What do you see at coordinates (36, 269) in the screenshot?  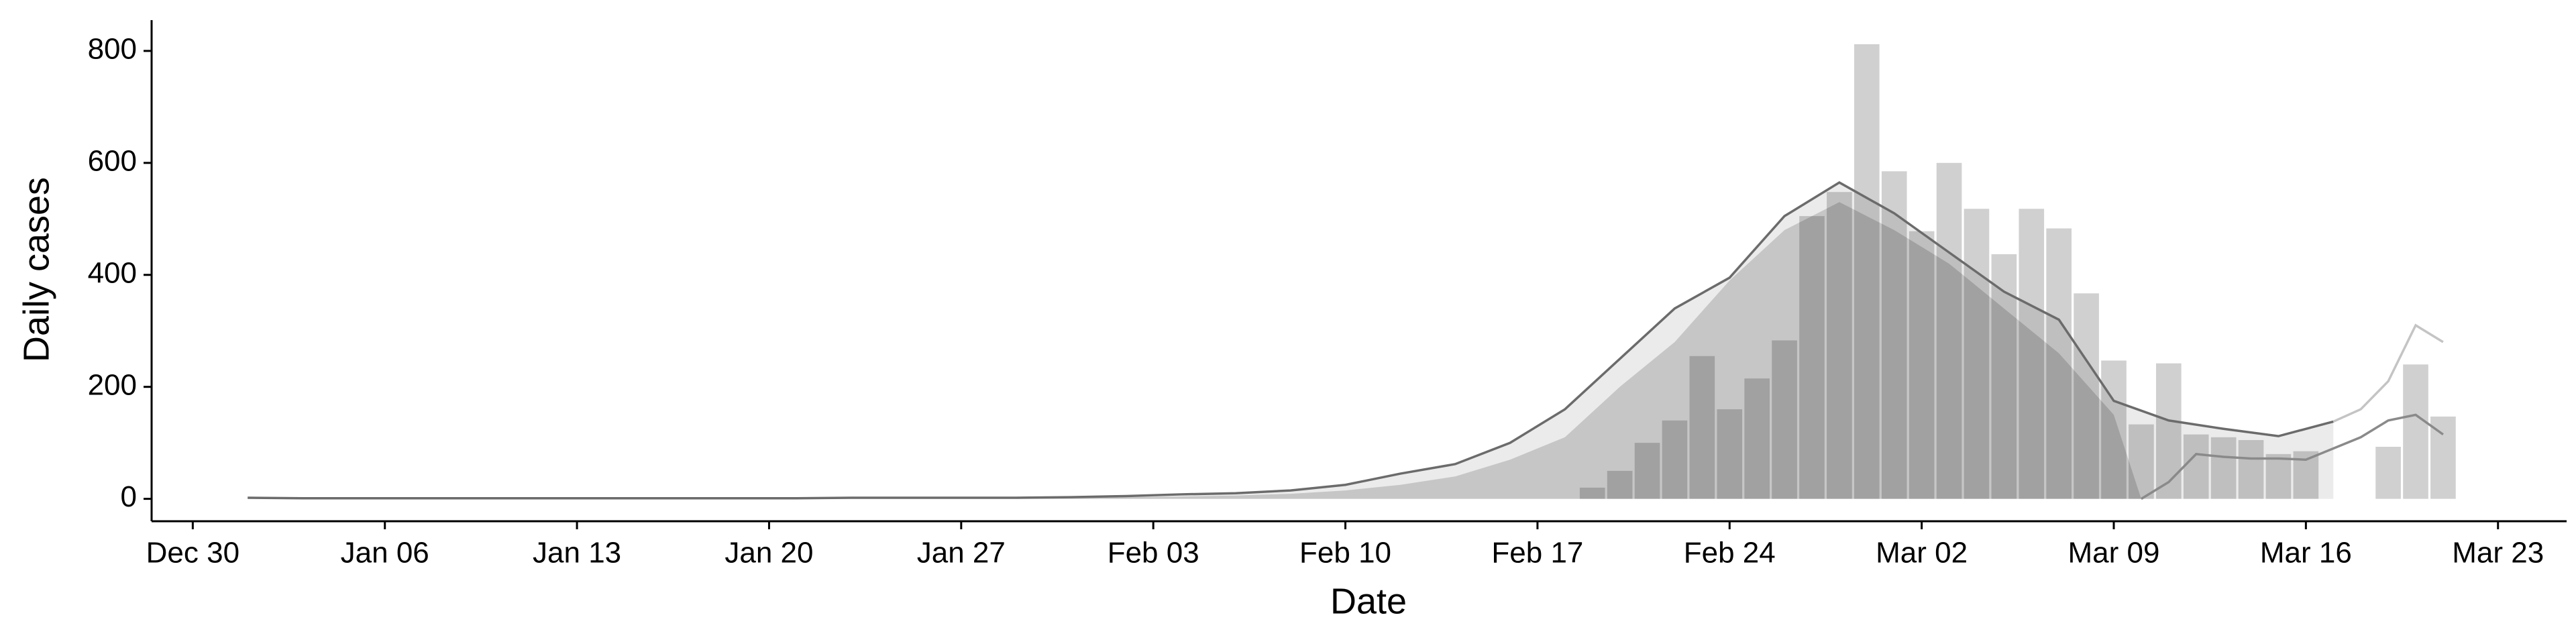 I see `y-axis-title: Daily cases` at bounding box center [36, 269].